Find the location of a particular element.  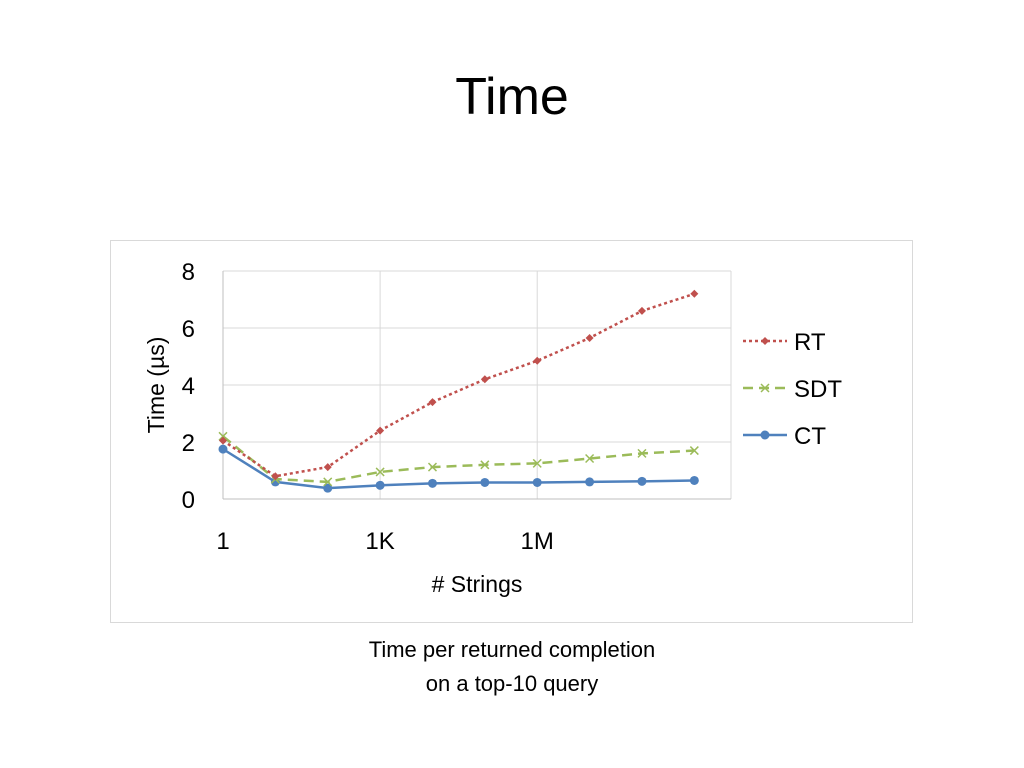

series-rt is located at coordinates (459, 385).